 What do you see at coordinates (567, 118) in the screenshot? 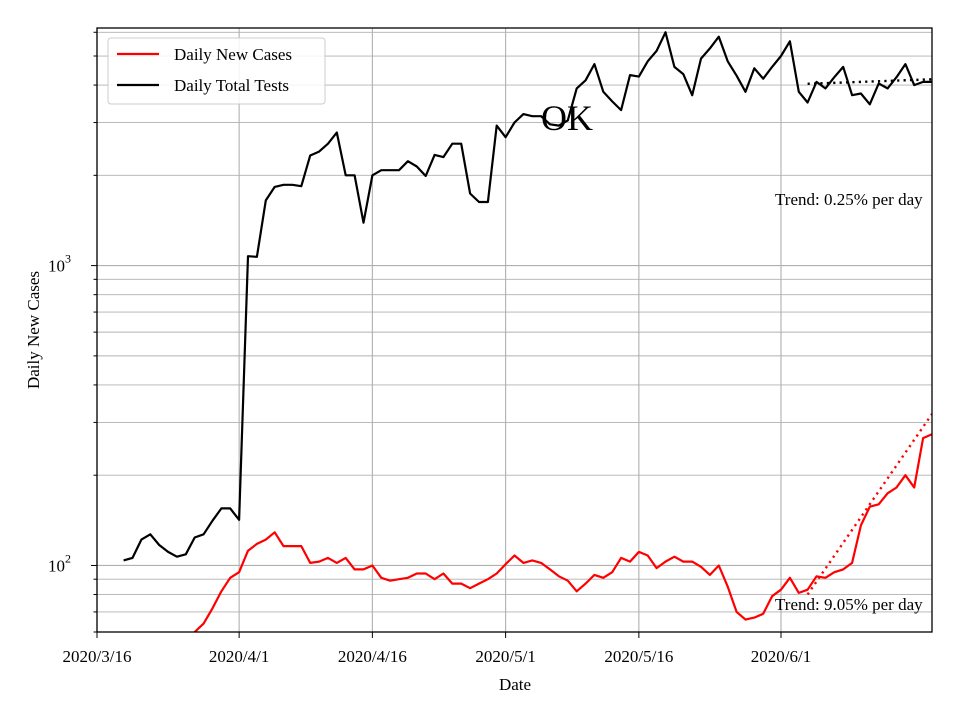
I see `center-ok-text: OK` at bounding box center [567, 118].